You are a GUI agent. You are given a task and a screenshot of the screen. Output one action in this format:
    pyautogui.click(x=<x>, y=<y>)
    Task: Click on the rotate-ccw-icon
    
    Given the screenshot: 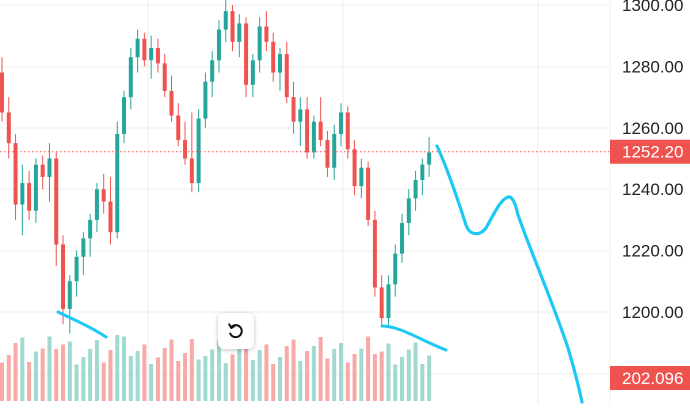 What is the action you would take?
    pyautogui.click(x=235, y=331)
    